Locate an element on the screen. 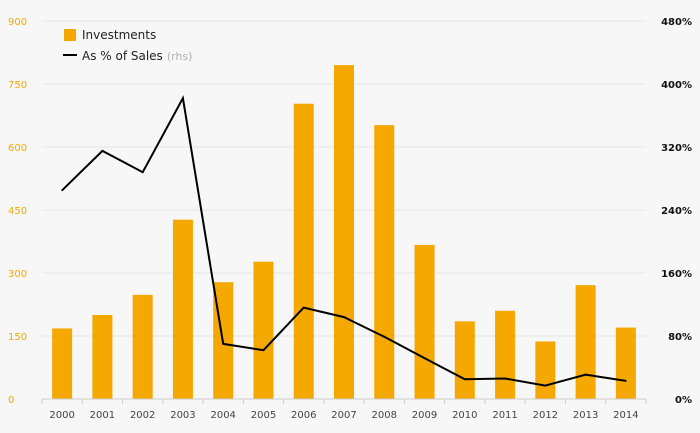 The height and width of the screenshot is (433, 700). y-right-tick-label: 80% is located at coordinates (680, 337).